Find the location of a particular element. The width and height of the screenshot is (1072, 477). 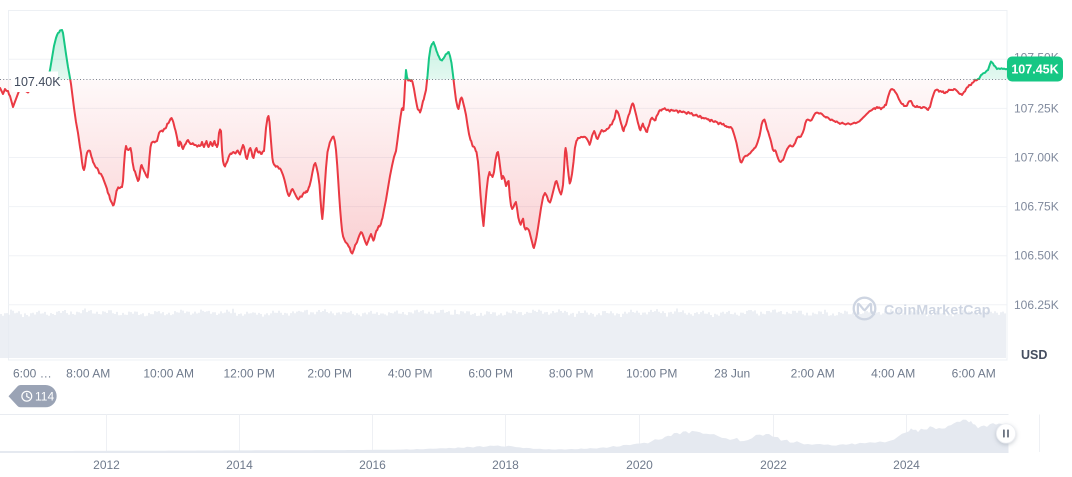

svg-text: 107.40K is located at coordinates (37, 82).